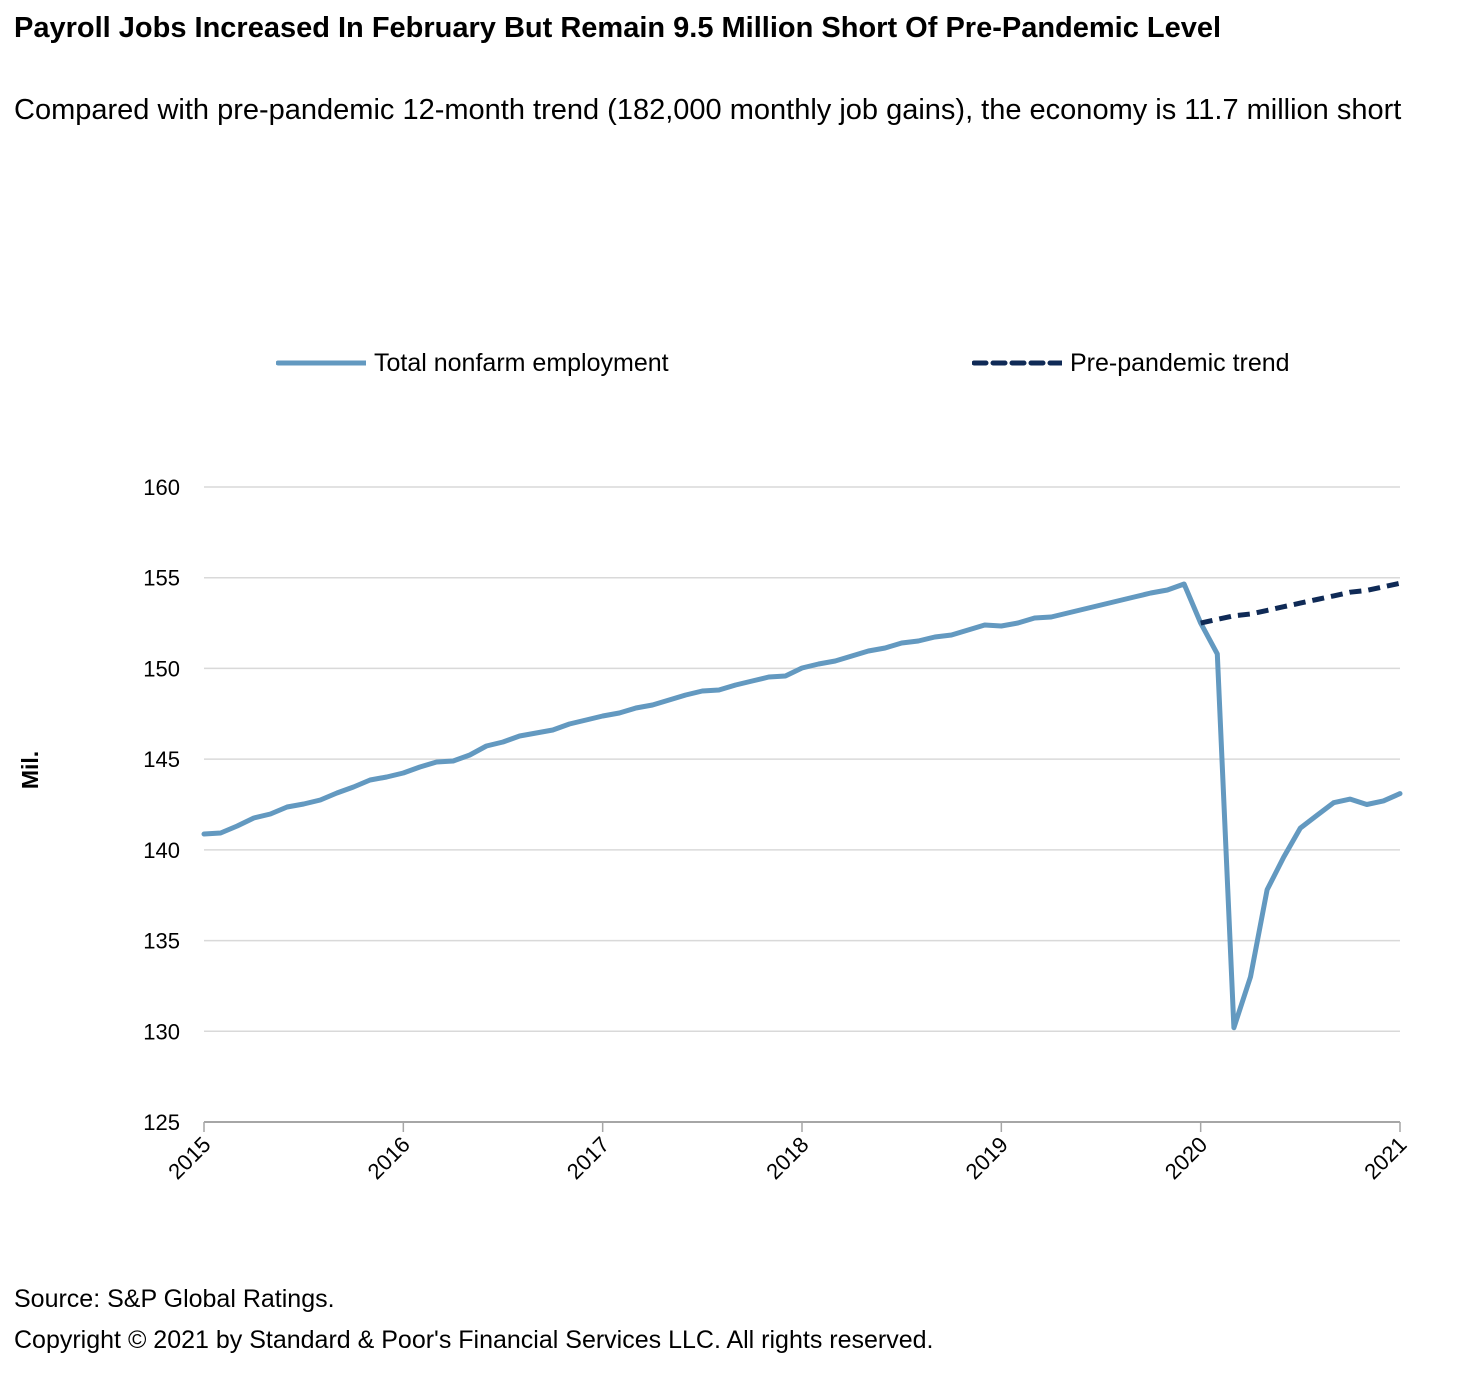 This screenshot has height=1392, width=1470. I want to click on legend-item-total-nonfarm: Total nonfarm employment, so click(472, 363).